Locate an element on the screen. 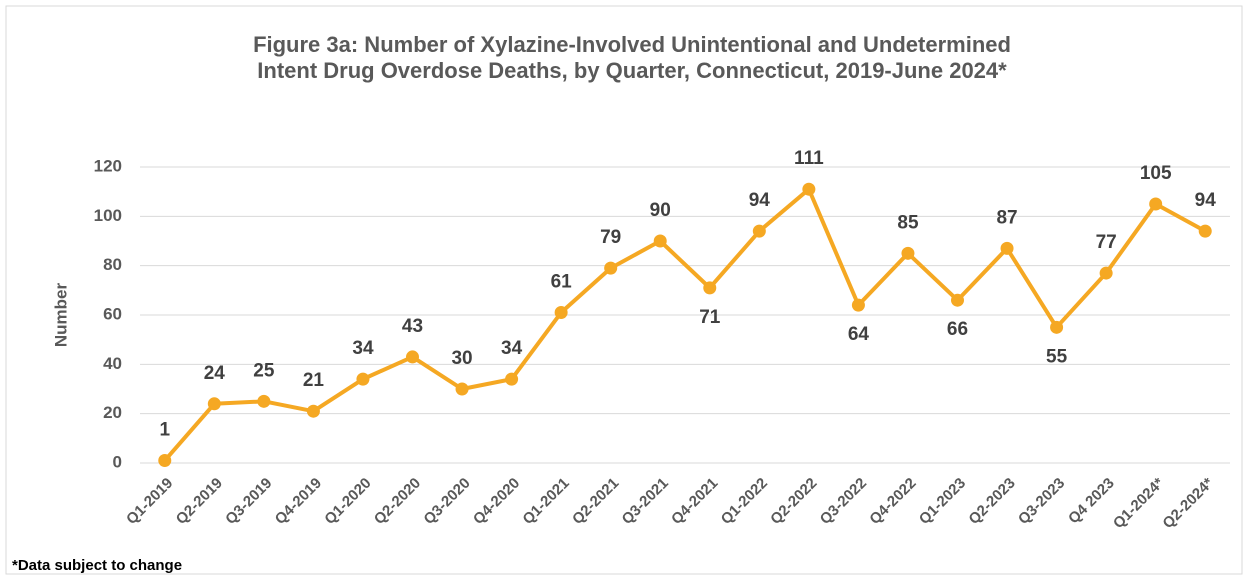 The height and width of the screenshot is (580, 1248). data-label: 61 is located at coordinates (562, 282).